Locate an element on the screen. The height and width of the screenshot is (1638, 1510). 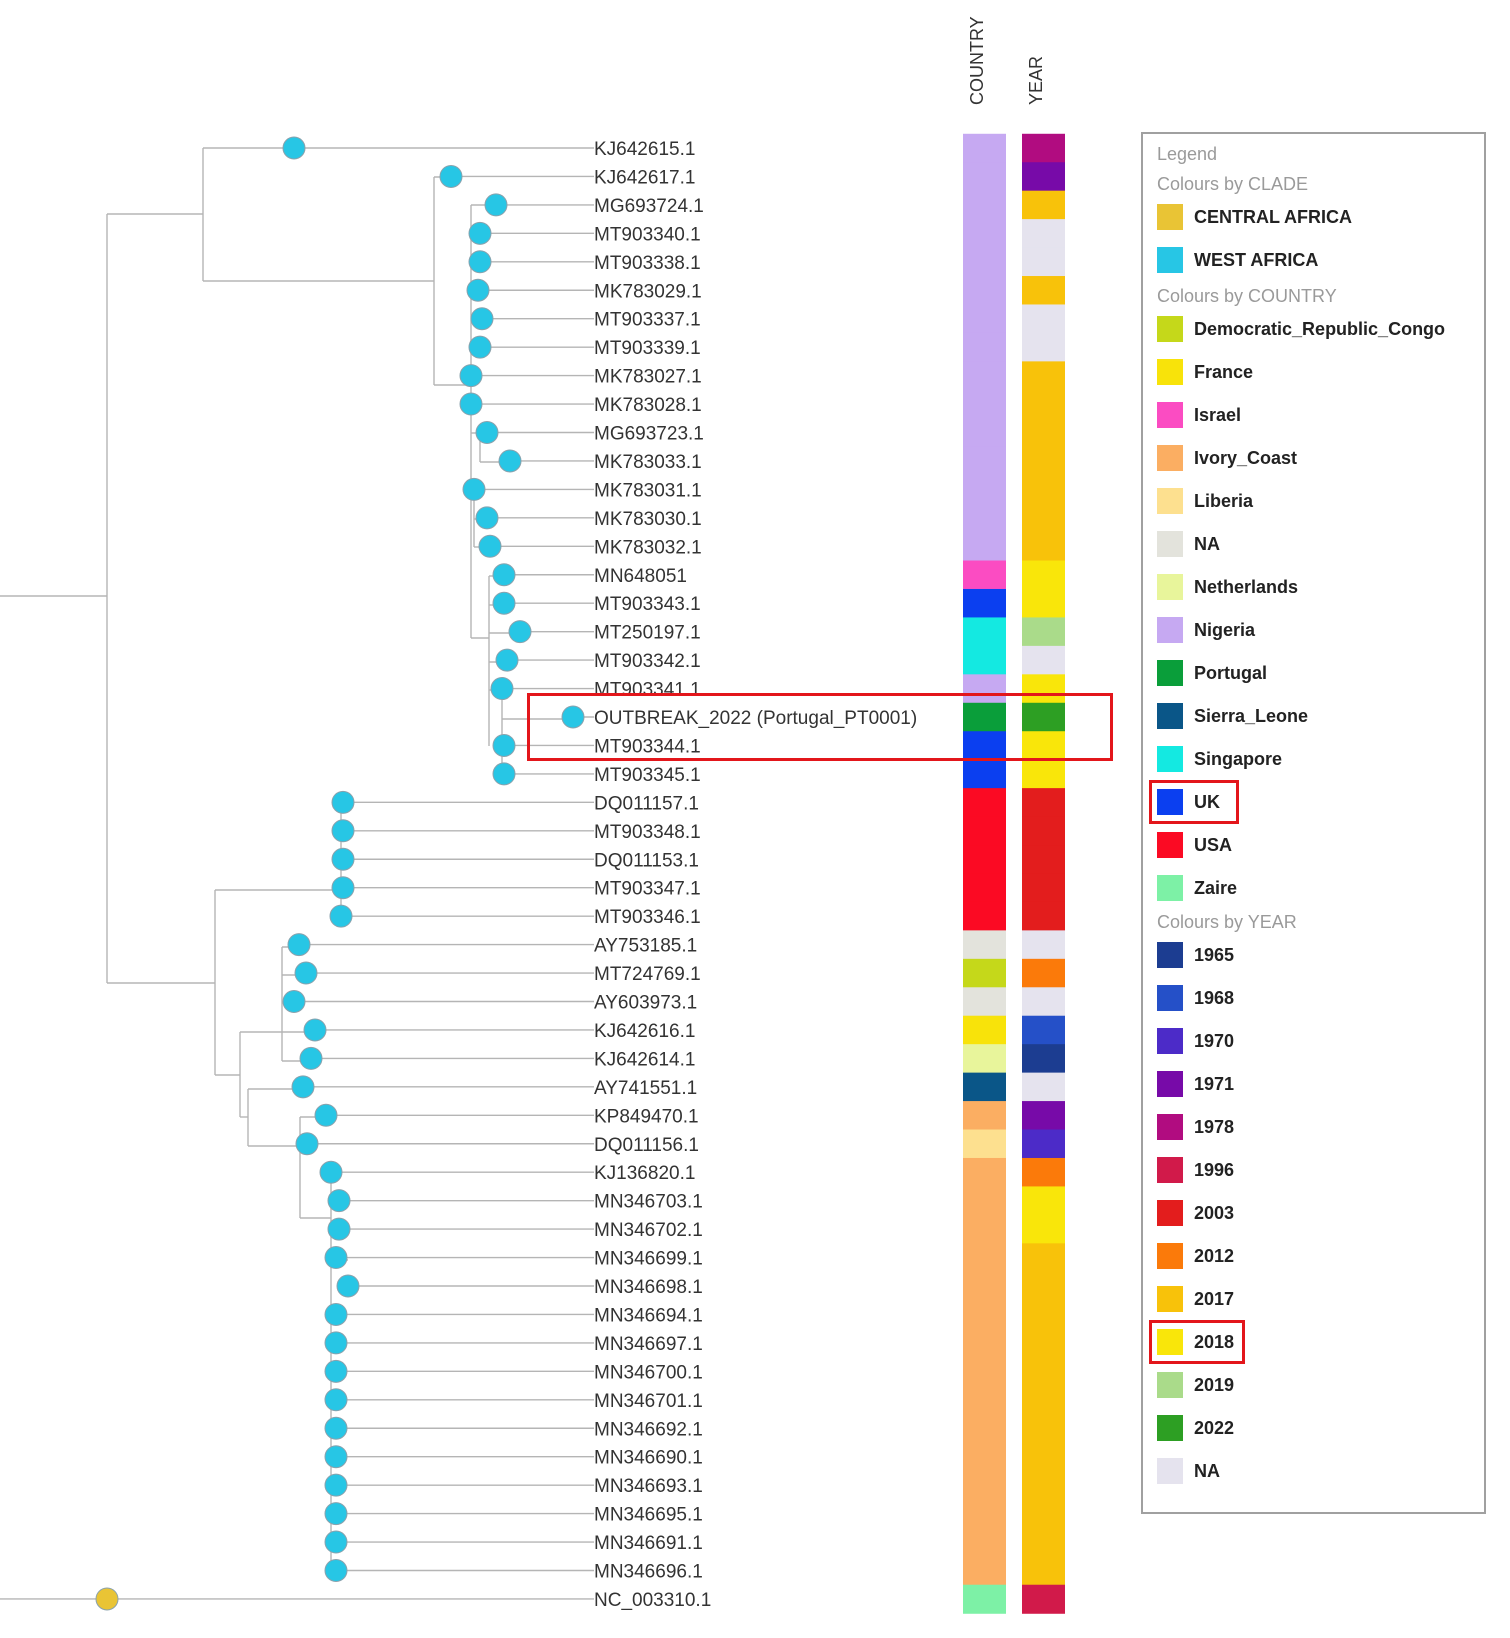
legend-item-year-na: NA is located at coordinates (1188, 1471).